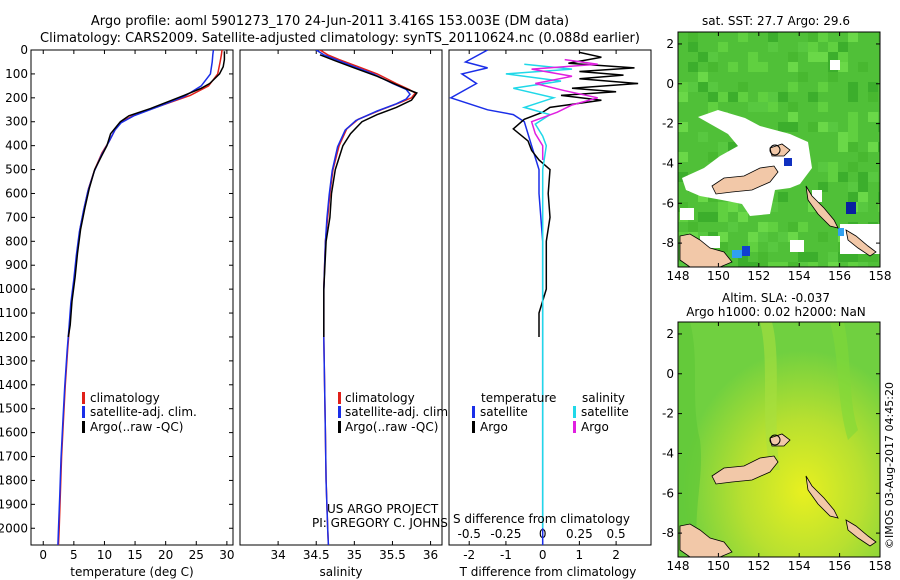 This screenshot has height=580, width=900. I want to click on map-x-tick-label: 158, so click(880, 566).